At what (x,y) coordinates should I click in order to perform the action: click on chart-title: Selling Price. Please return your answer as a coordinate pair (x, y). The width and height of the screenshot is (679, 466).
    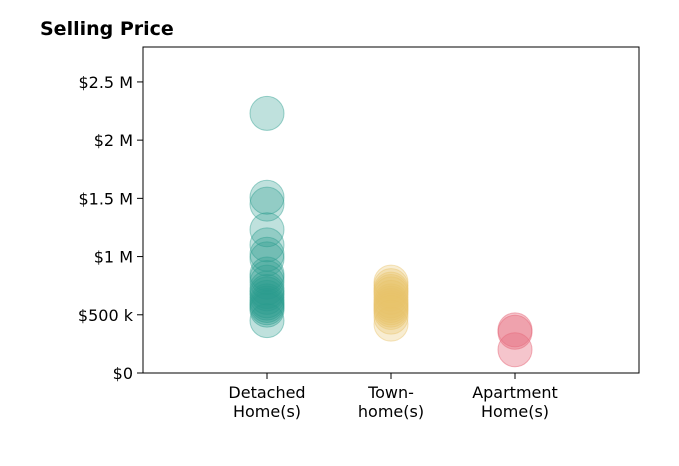
    Looking at the image, I should click on (107, 29).